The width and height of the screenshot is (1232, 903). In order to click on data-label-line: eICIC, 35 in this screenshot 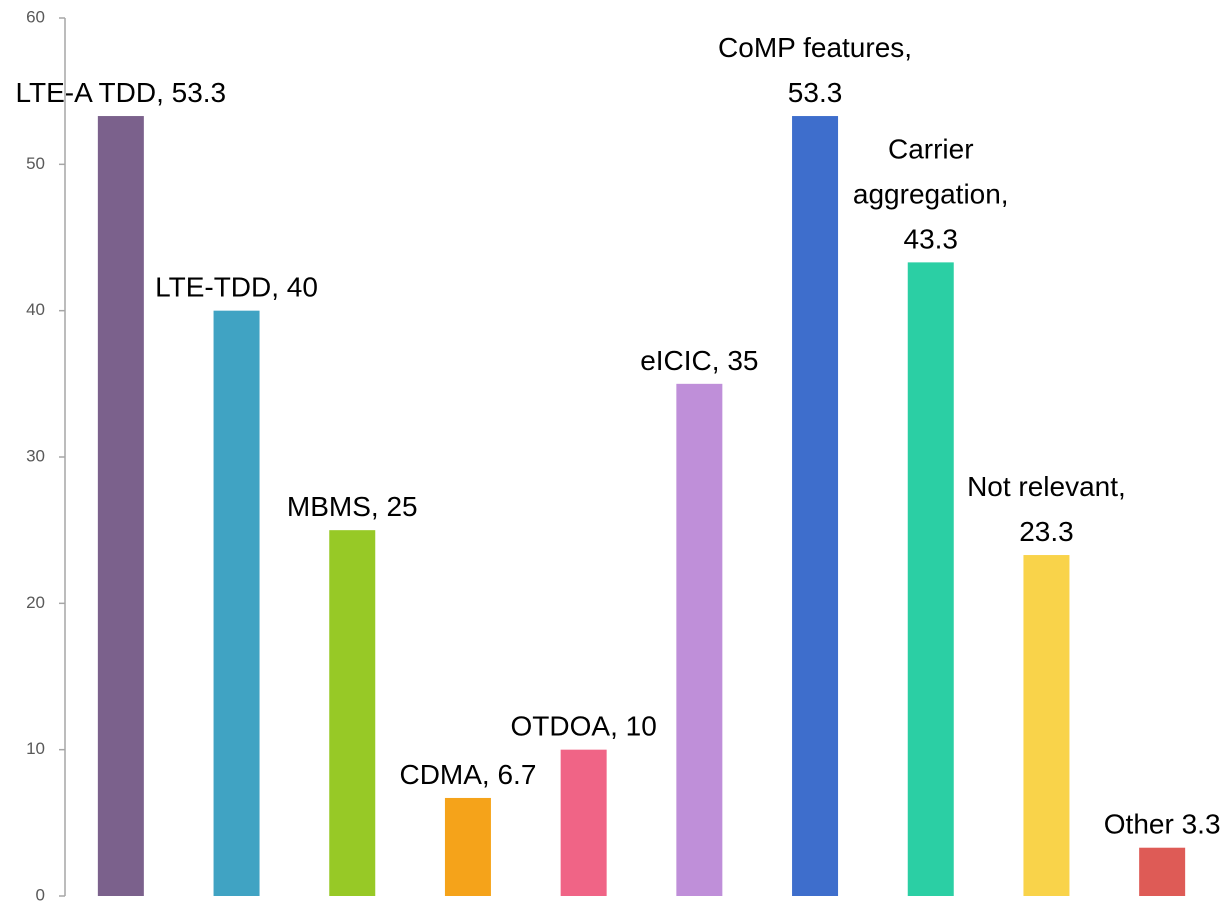, I will do `click(699, 360)`.